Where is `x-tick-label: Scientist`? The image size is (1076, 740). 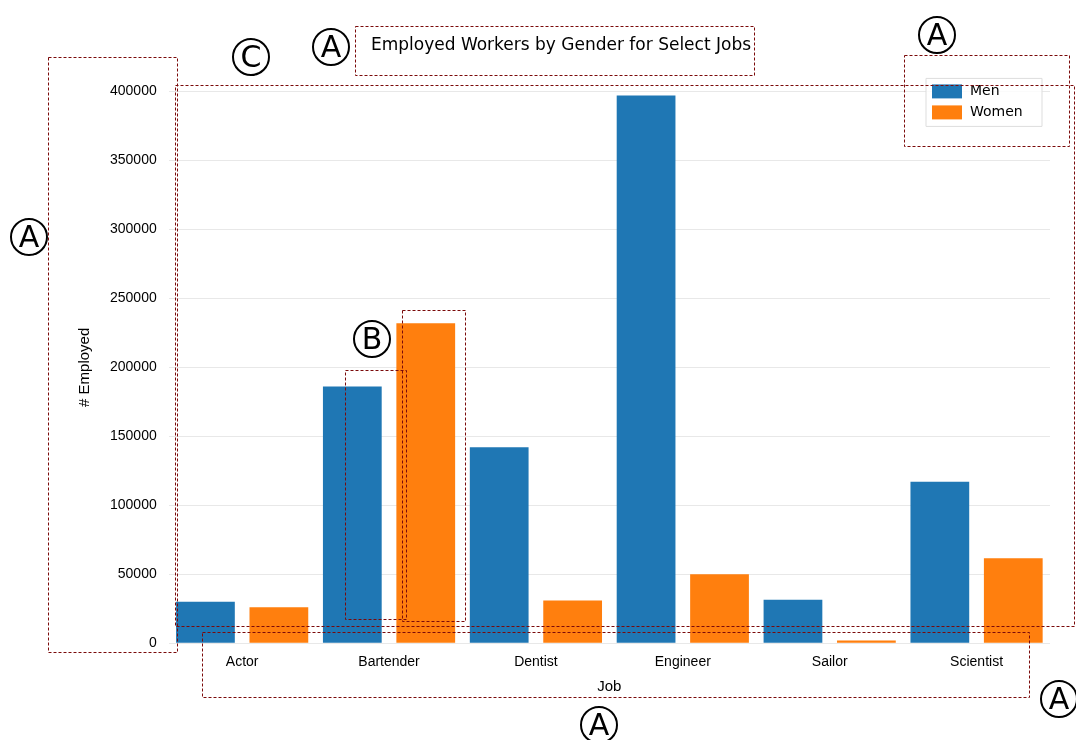 x-tick-label: Scientist is located at coordinates (977, 661).